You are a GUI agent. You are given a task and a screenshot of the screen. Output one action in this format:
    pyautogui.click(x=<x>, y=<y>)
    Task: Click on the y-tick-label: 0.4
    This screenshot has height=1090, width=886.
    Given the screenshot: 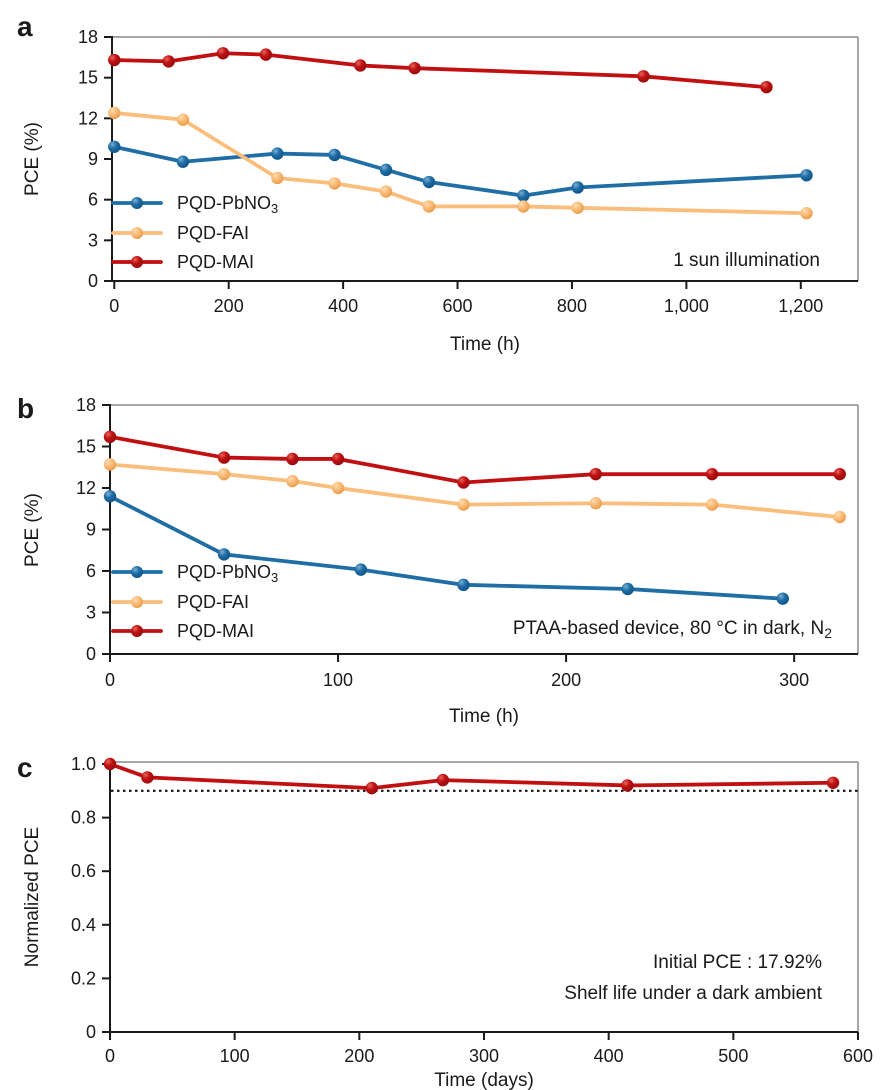 What is the action you would take?
    pyautogui.click(x=83, y=925)
    